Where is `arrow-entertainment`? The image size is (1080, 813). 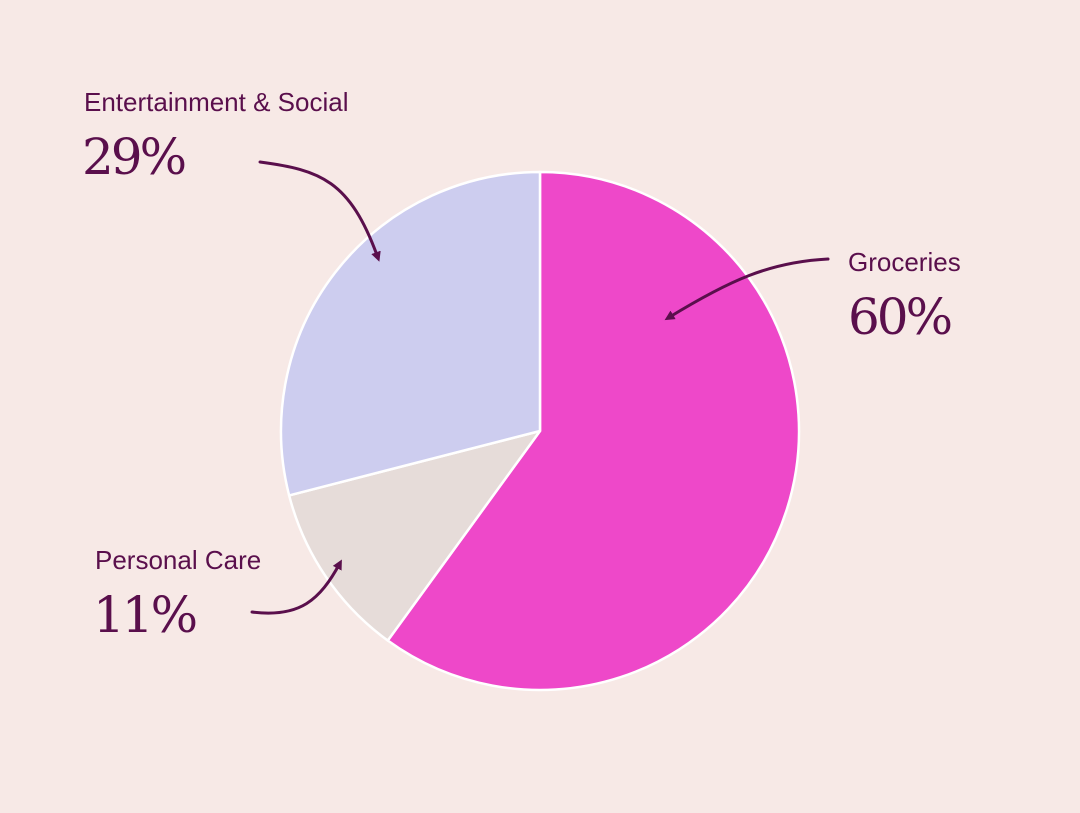 arrow-entertainment is located at coordinates (319, 211).